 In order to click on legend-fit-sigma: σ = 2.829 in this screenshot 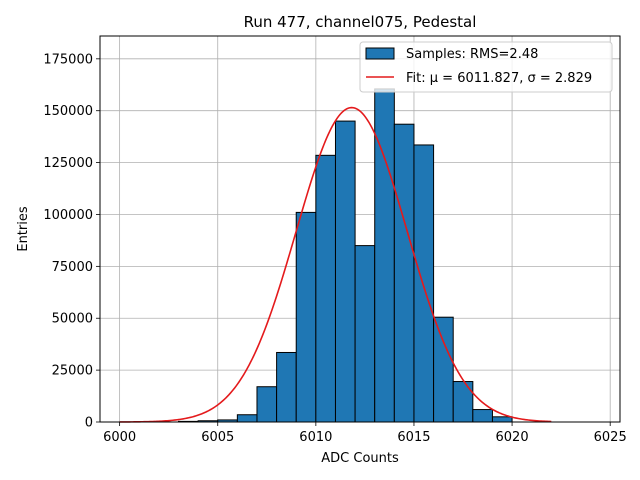, I will do `click(560, 78)`.